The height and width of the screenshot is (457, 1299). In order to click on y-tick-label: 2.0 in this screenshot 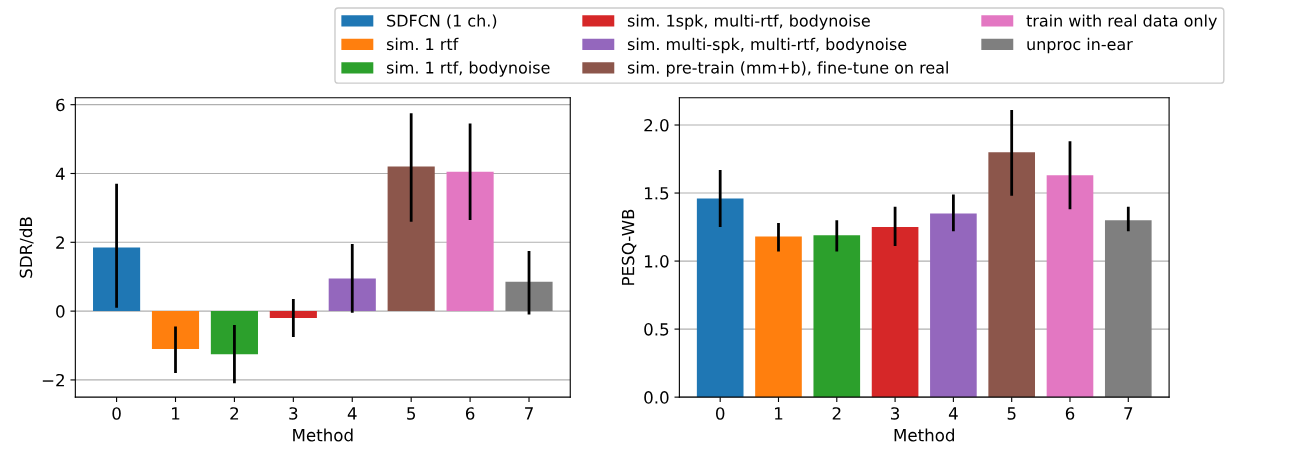, I will do `click(656, 125)`.